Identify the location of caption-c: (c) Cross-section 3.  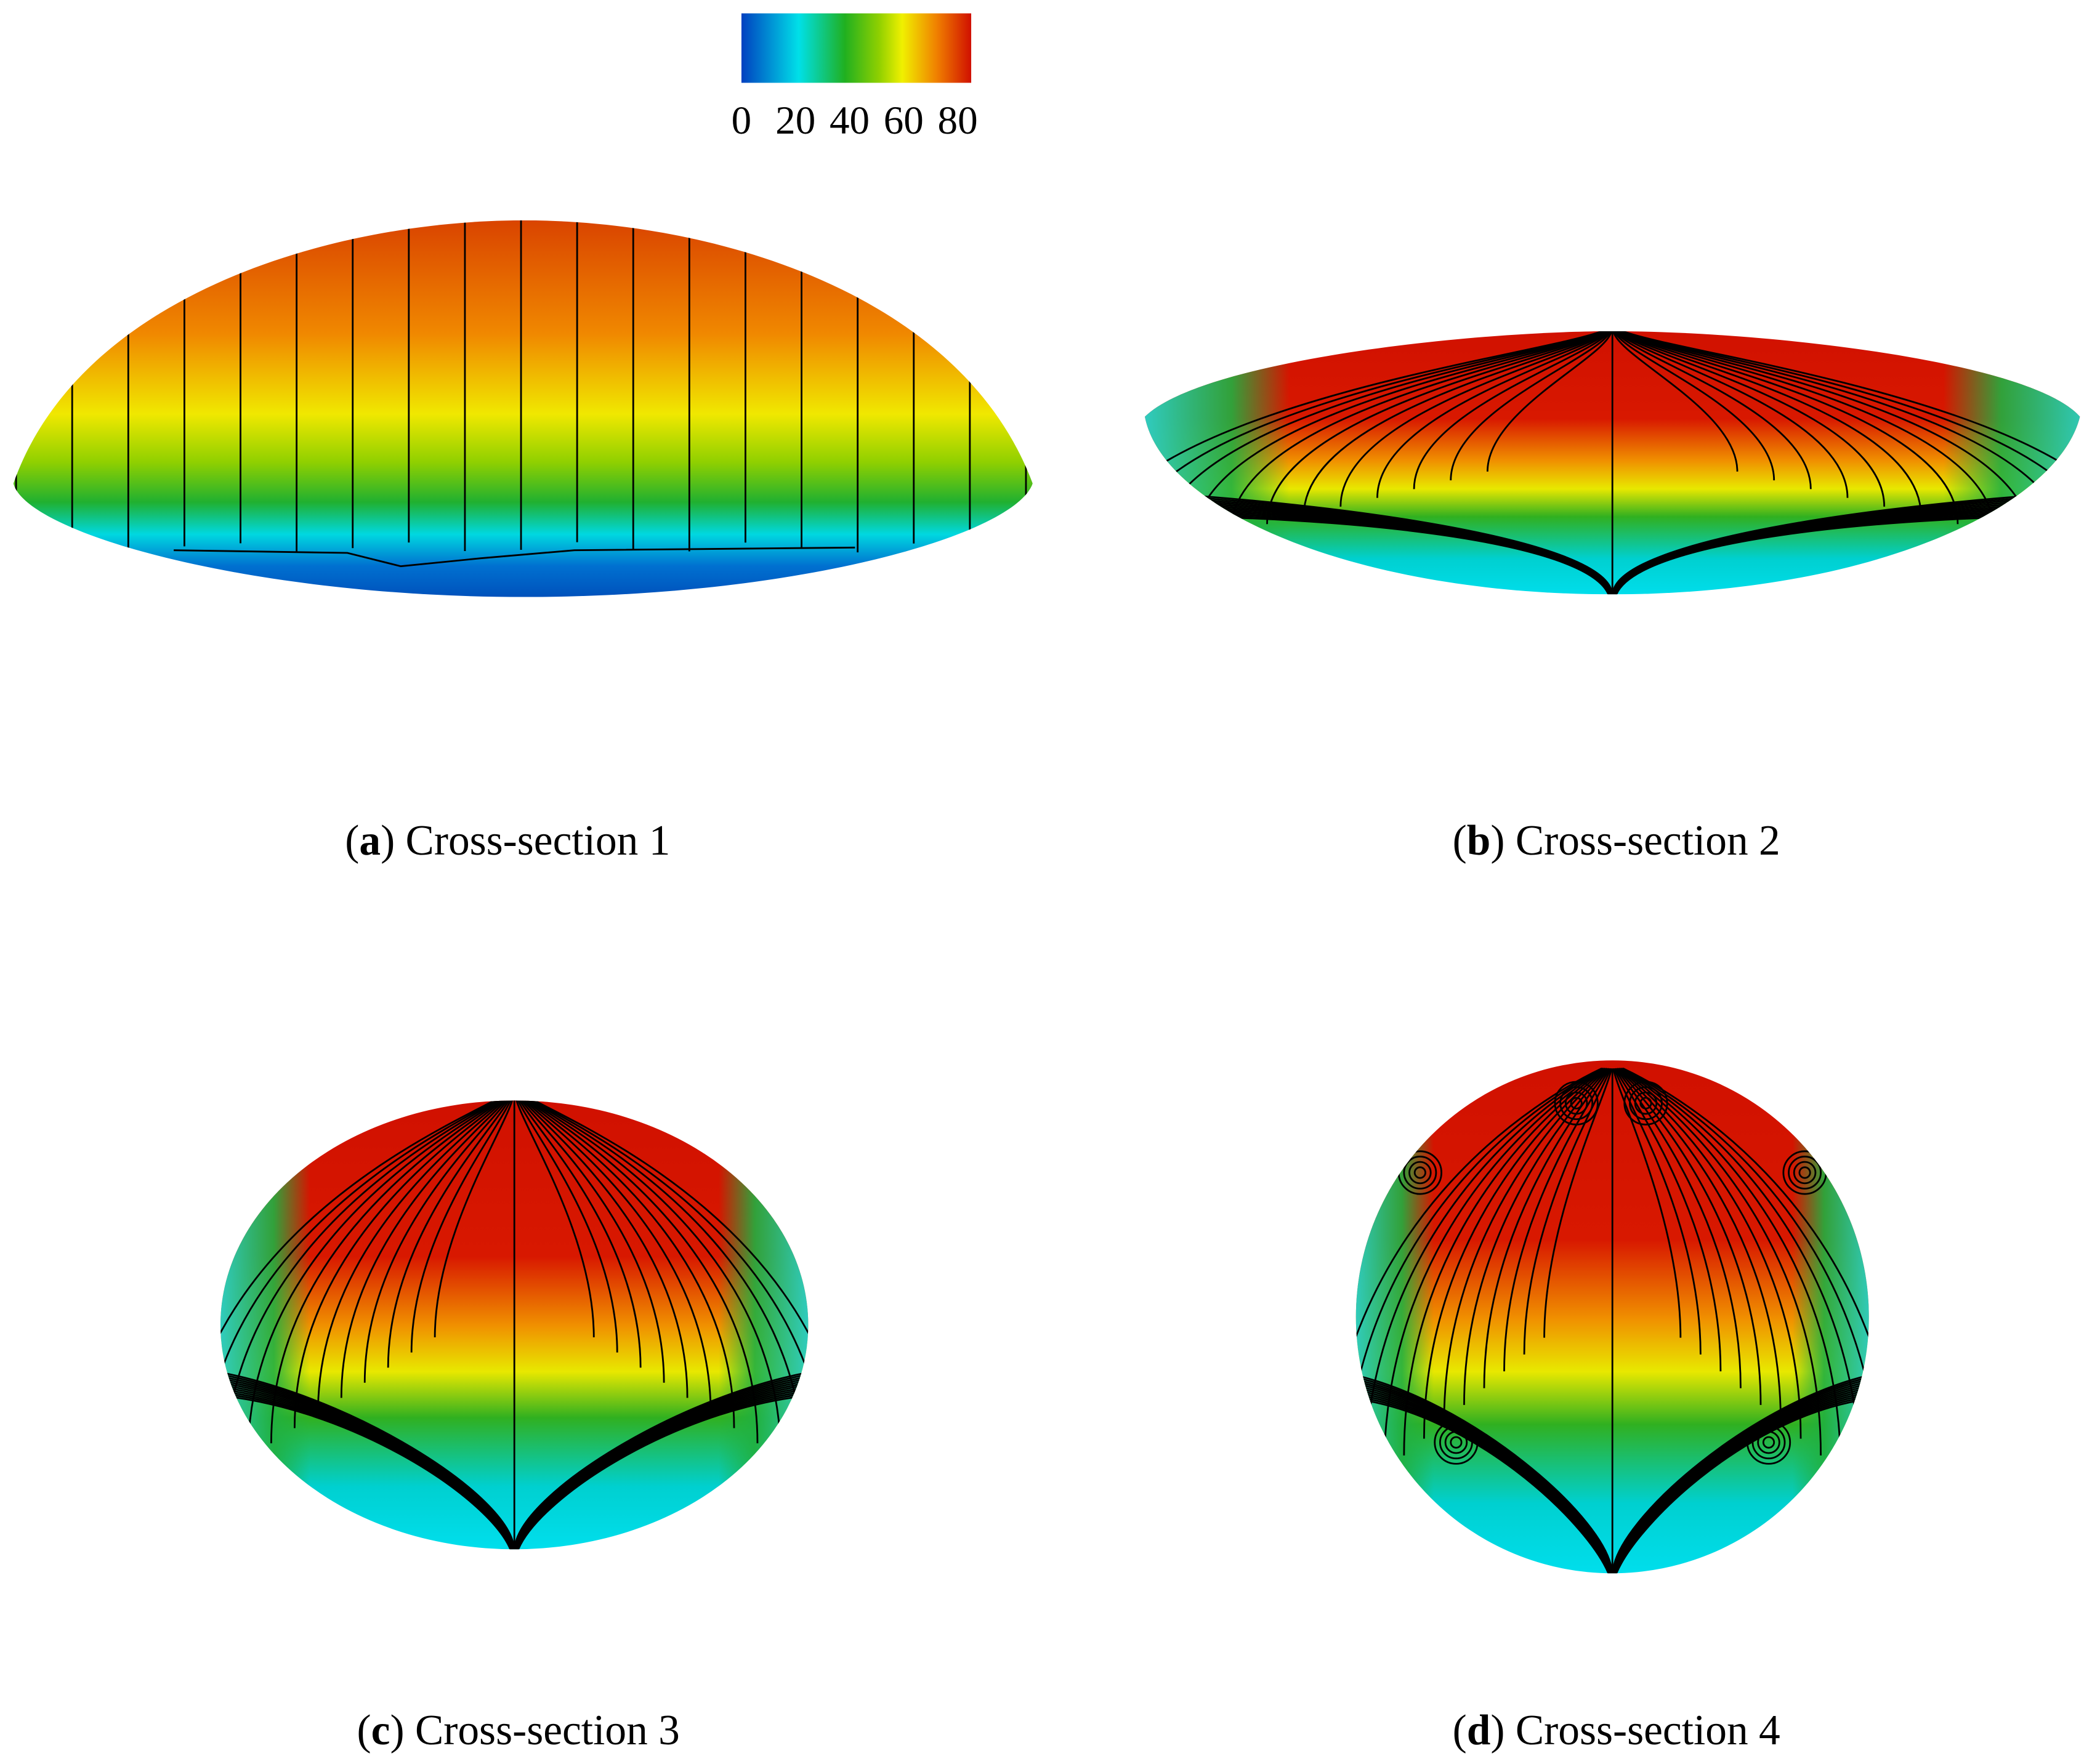
(518, 1730).